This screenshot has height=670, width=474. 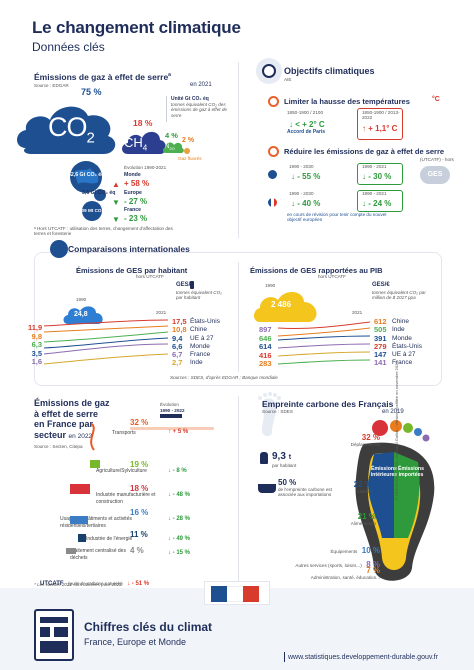 I want to click on per-capita-cloud-value: 24,8, so click(x=81, y=314).